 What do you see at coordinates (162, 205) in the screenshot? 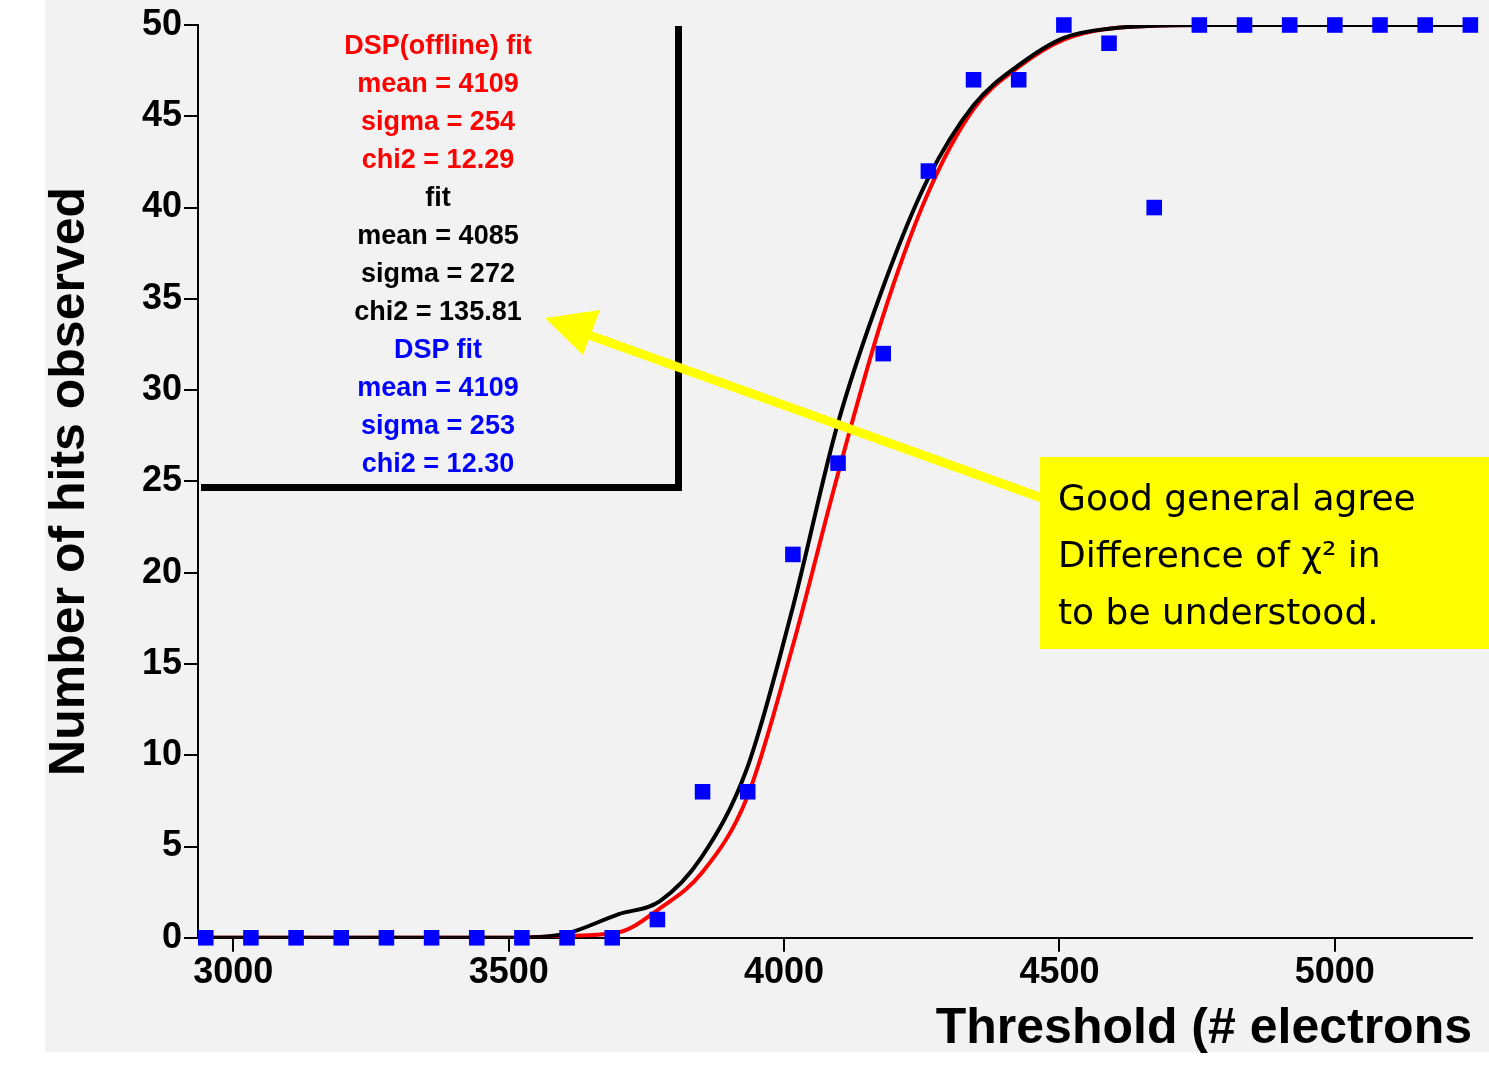
I see `y-tick-label: 40` at bounding box center [162, 205].